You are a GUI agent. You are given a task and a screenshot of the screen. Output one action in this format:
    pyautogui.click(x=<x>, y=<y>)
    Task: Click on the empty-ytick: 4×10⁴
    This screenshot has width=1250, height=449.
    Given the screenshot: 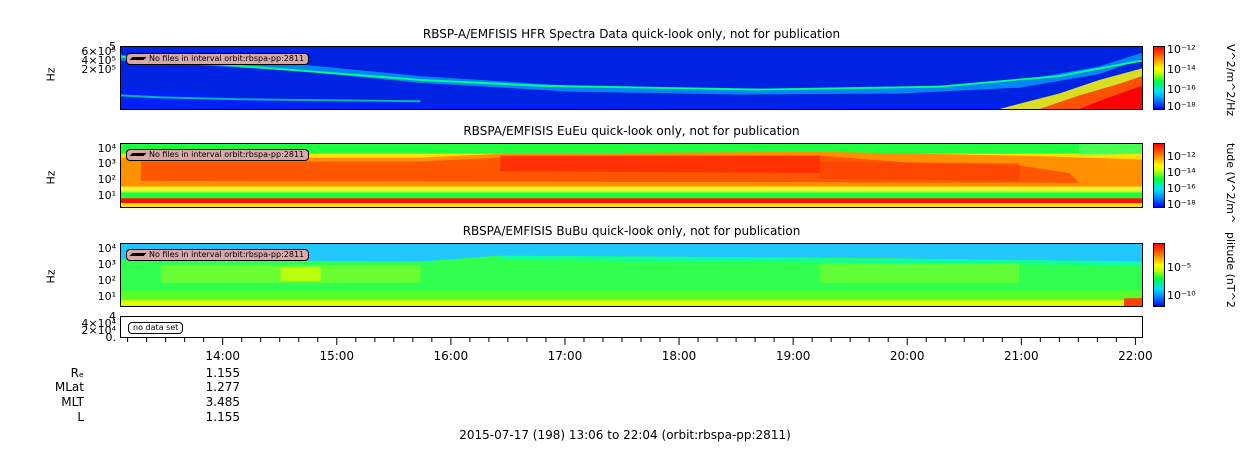 What is the action you would take?
    pyautogui.click(x=98, y=323)
    